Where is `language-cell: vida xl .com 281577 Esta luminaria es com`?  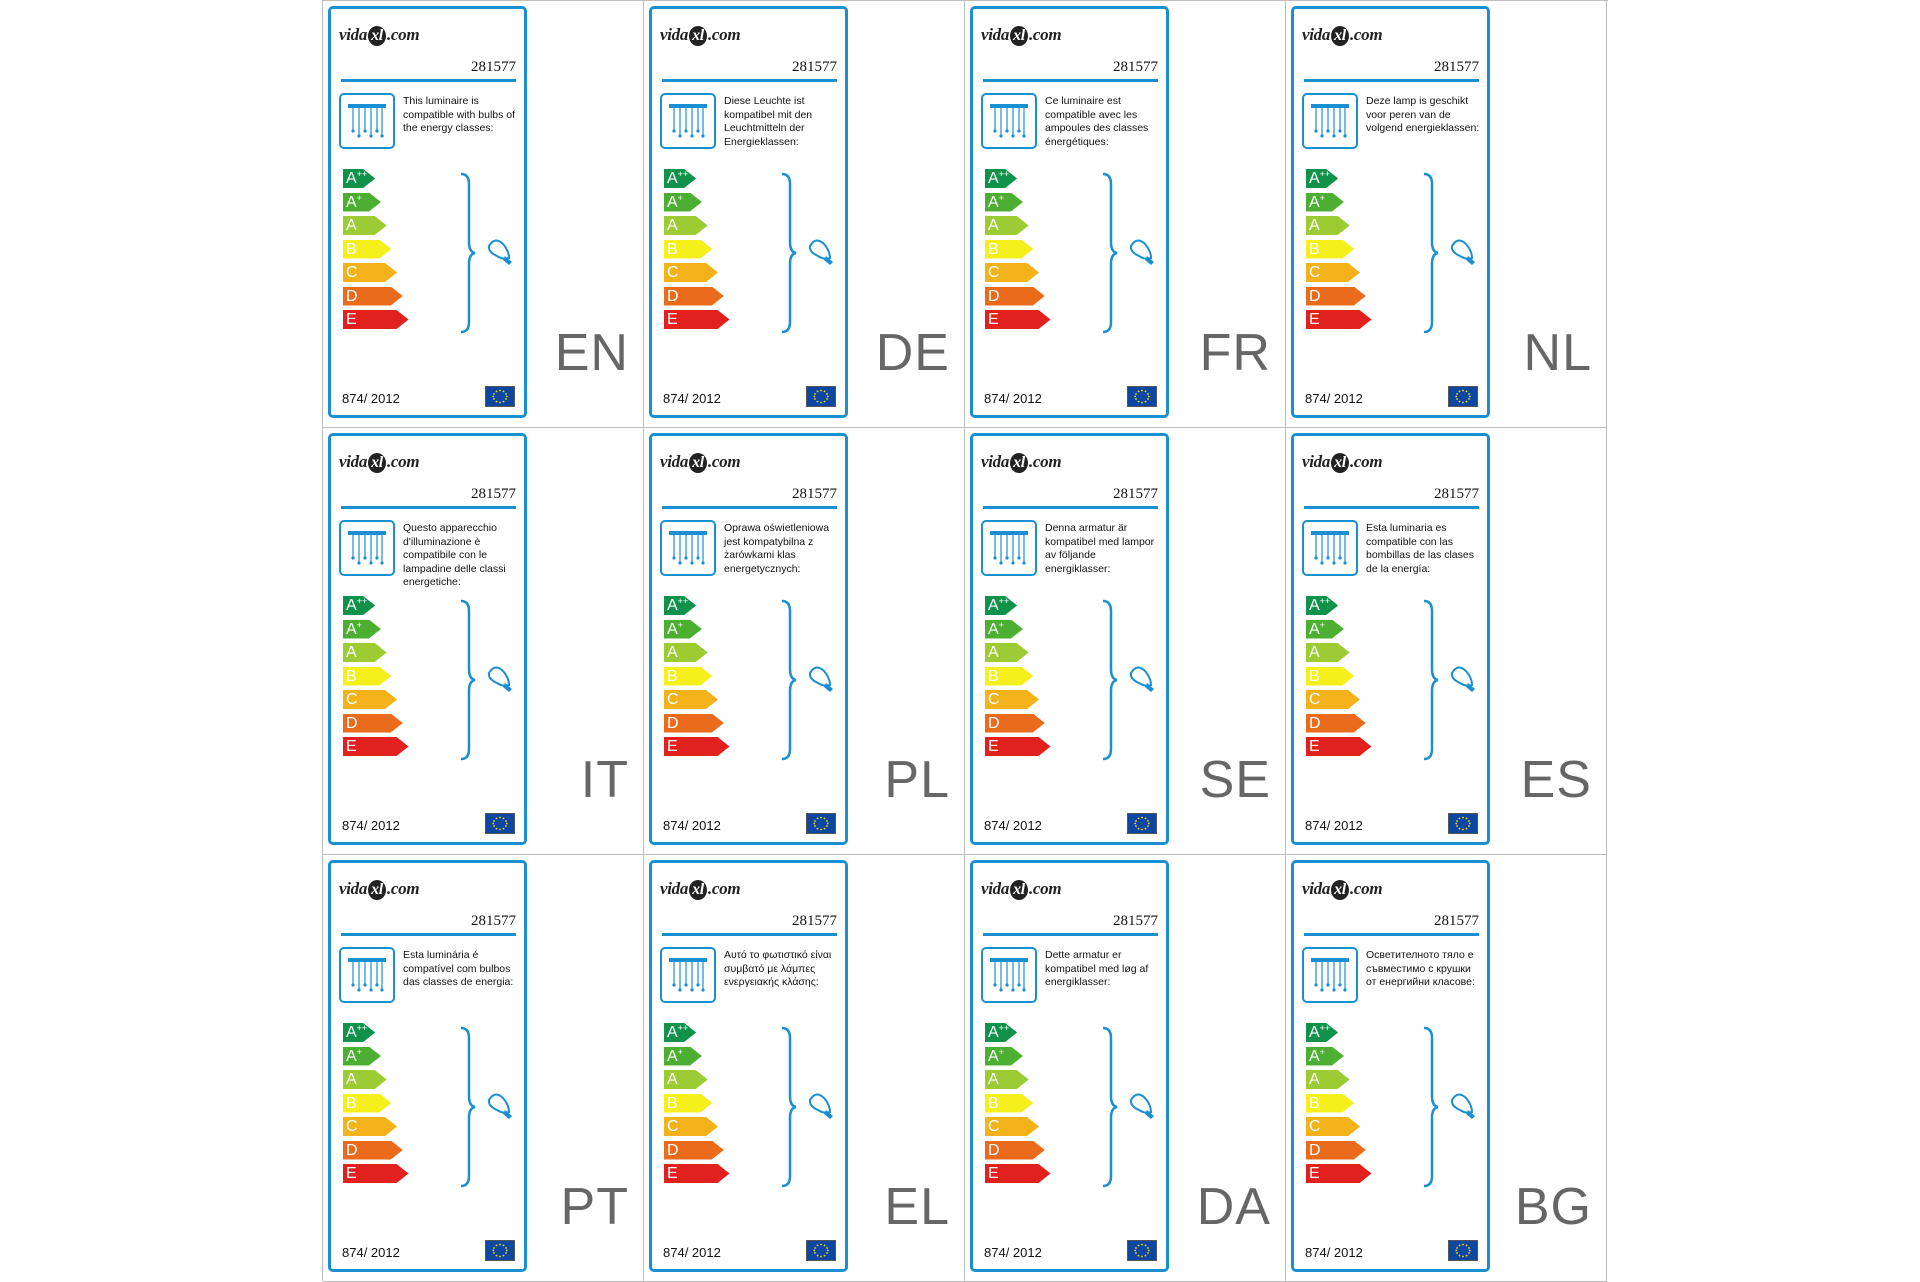 language-cell: vida xl .com 281577 Esta luminaria es com is located at coordinates (1446, 641).